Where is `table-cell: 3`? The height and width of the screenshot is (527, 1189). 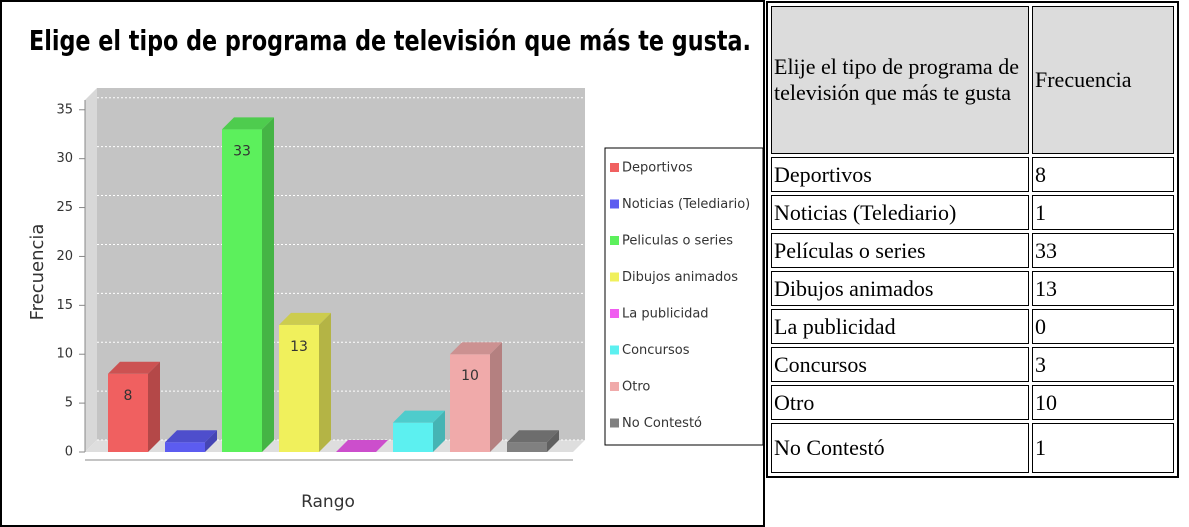
table-cell: 3 is located at coordinates (1103, 364).